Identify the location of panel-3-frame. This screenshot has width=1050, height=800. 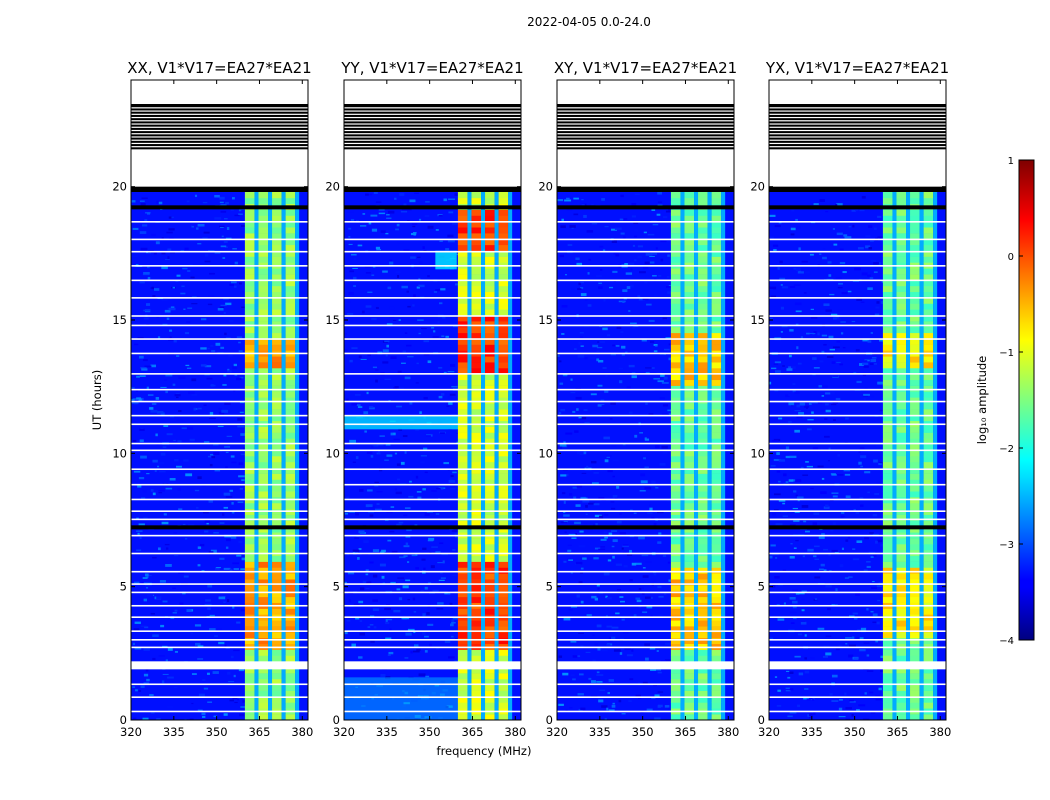
(645, 400).